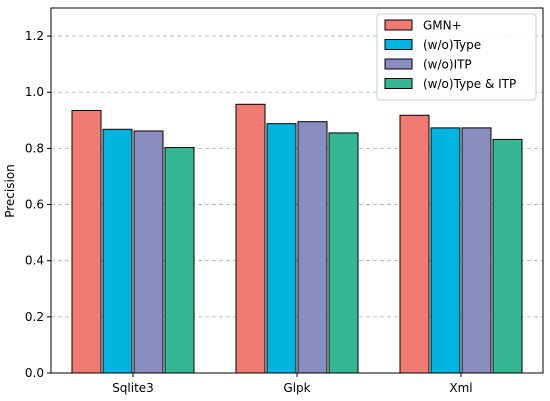  What do you see at coordinates (296, 388) in the screenshot?
I see `x-tick-label: Glpk` at bounding box center [296, 388].